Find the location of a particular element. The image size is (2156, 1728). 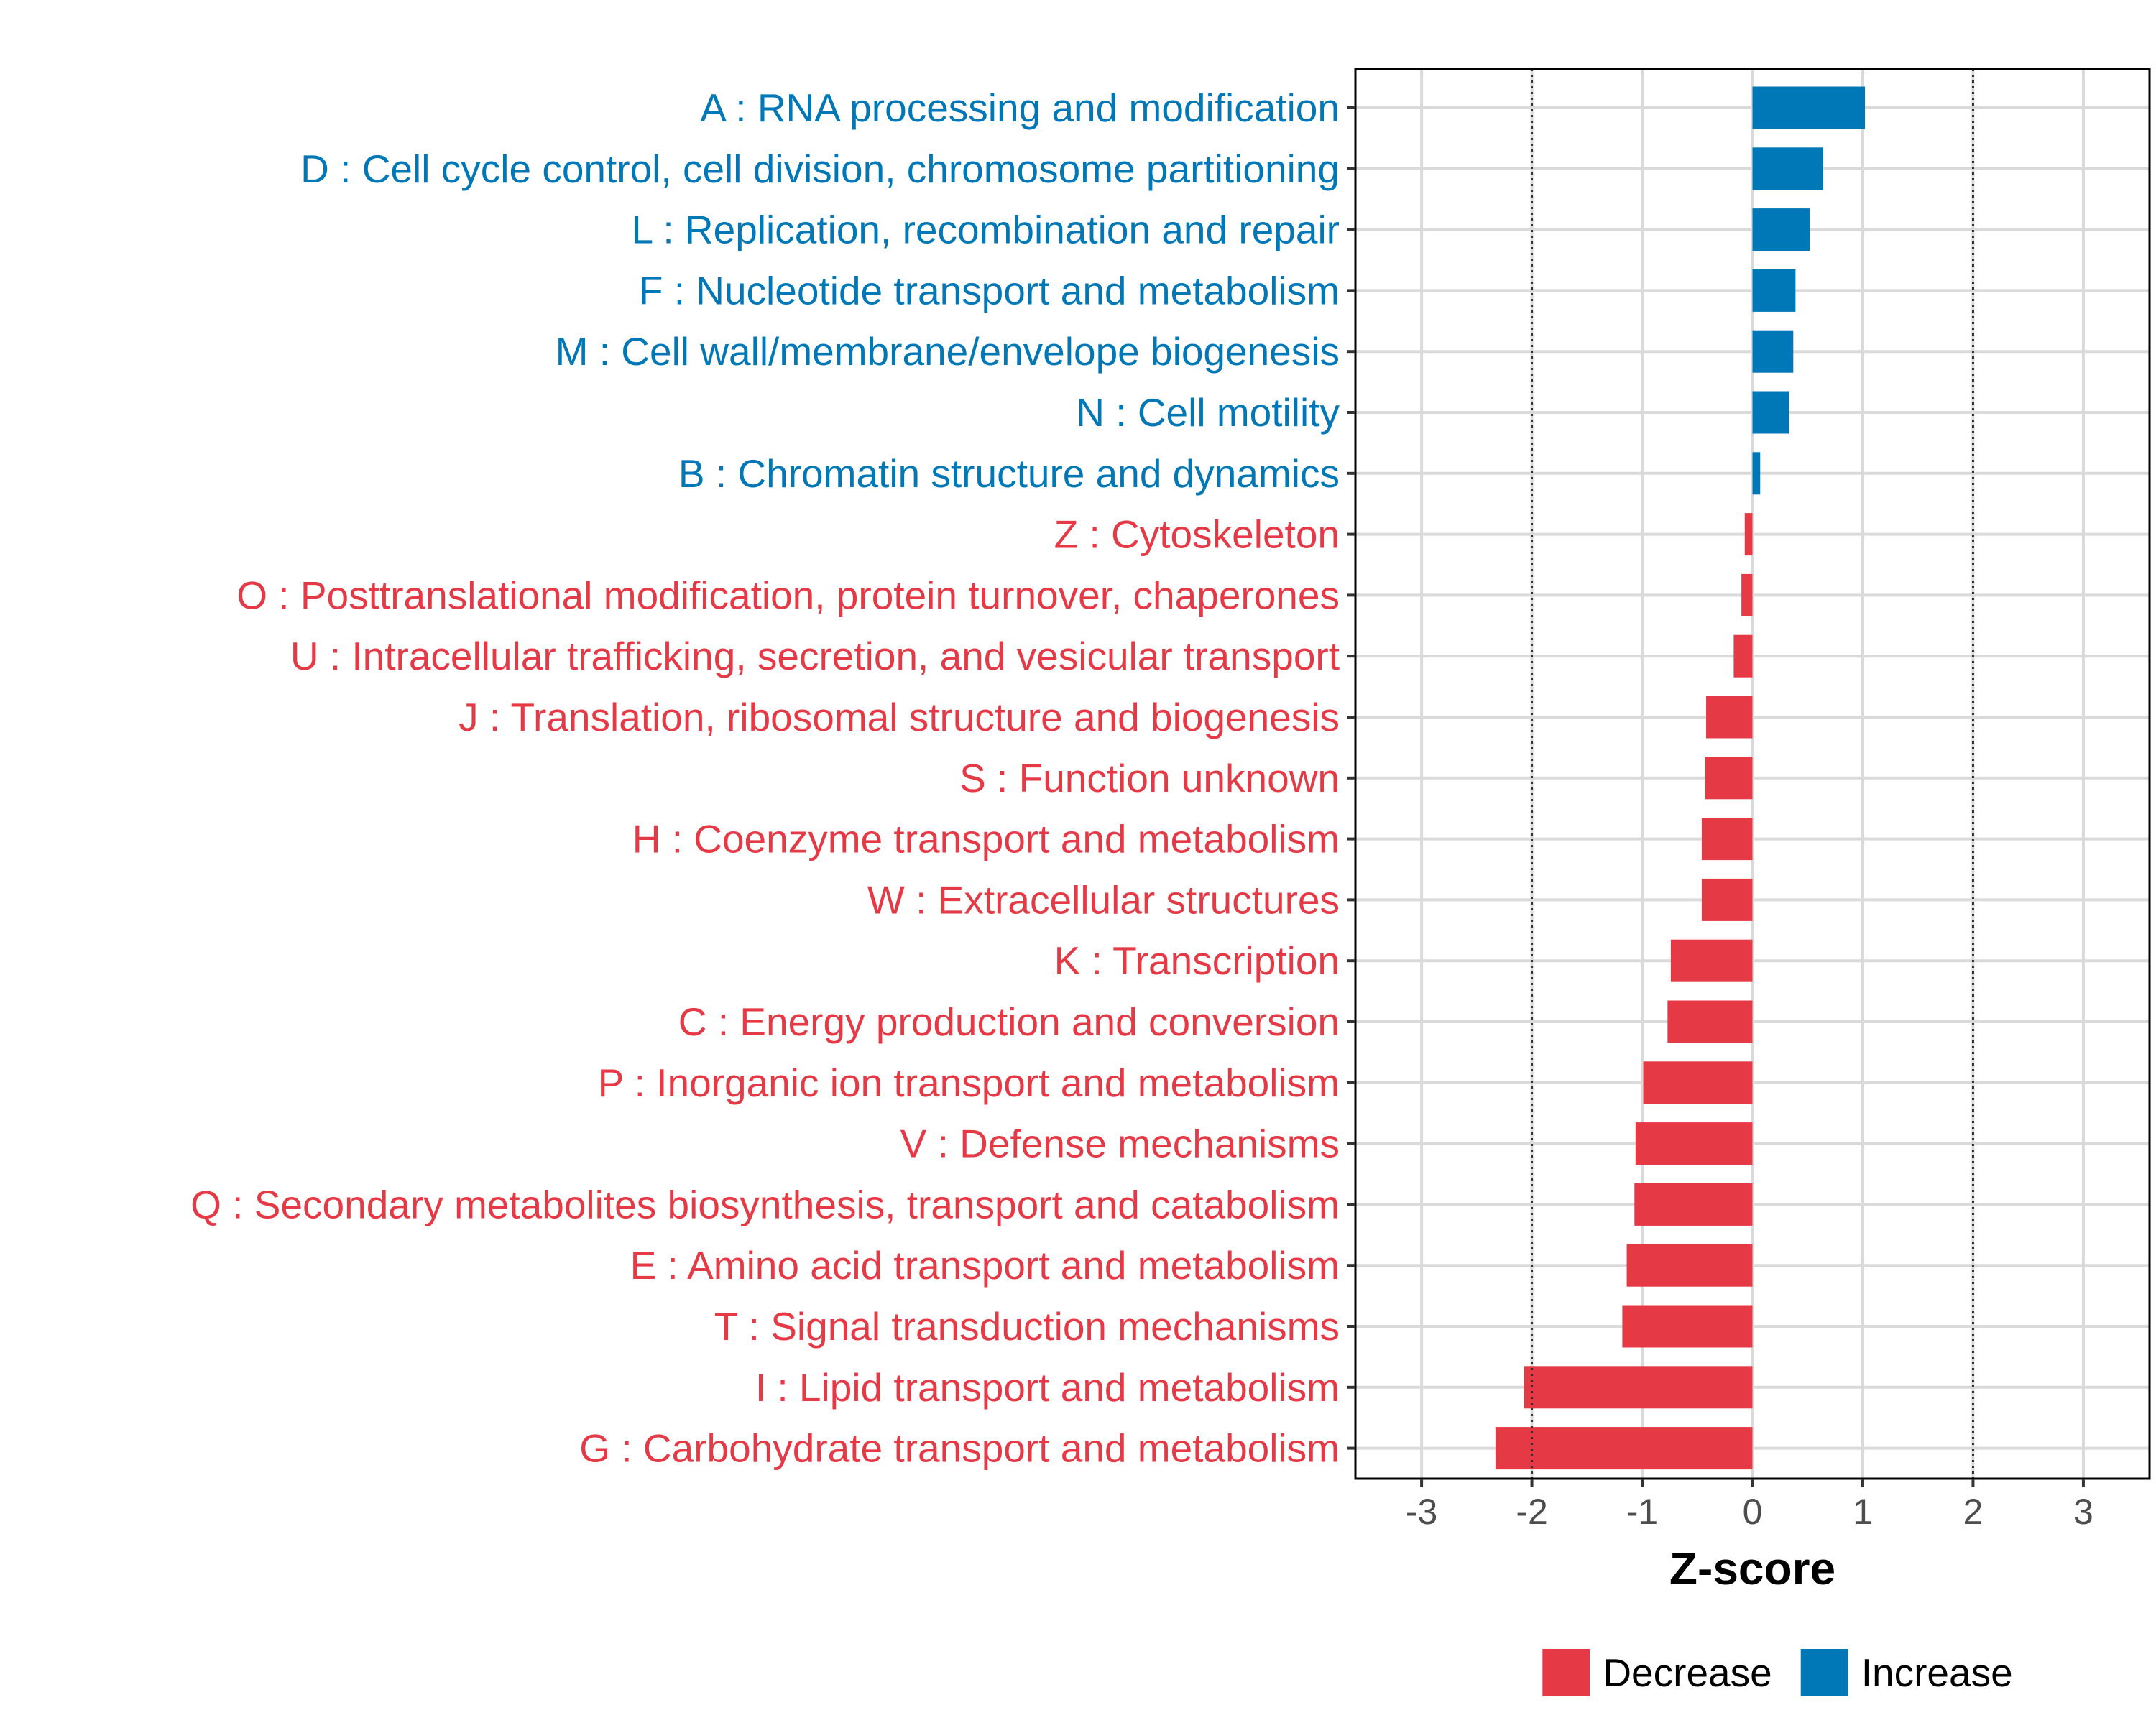

x-tick-label: 3 is located at coordinates (2083, 1512).